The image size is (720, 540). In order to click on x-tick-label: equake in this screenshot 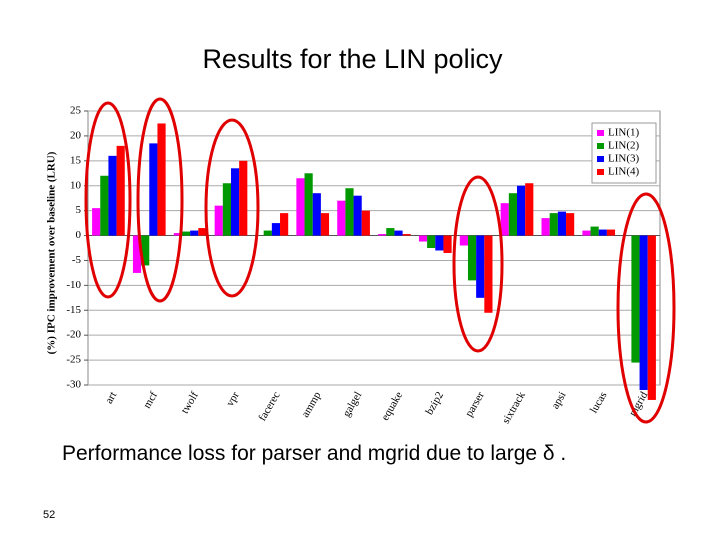, I will do `click(392, 406)`.